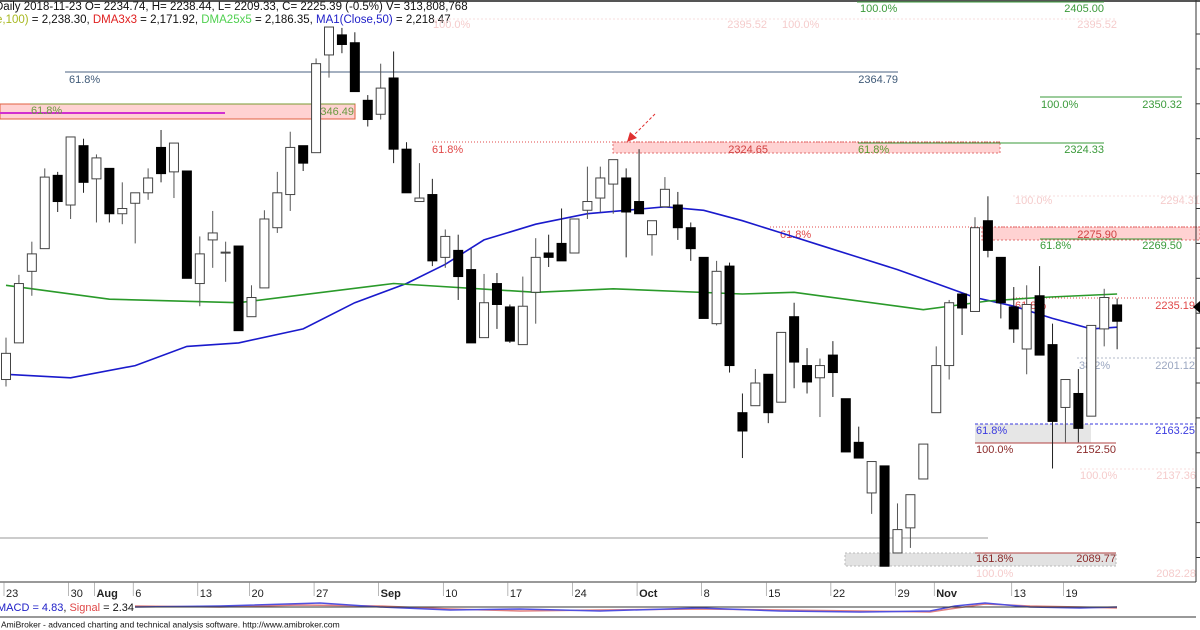 Image resolution: width=1200 pixels, height=630 pixels. I want to click on top-border, so click(600, 1).